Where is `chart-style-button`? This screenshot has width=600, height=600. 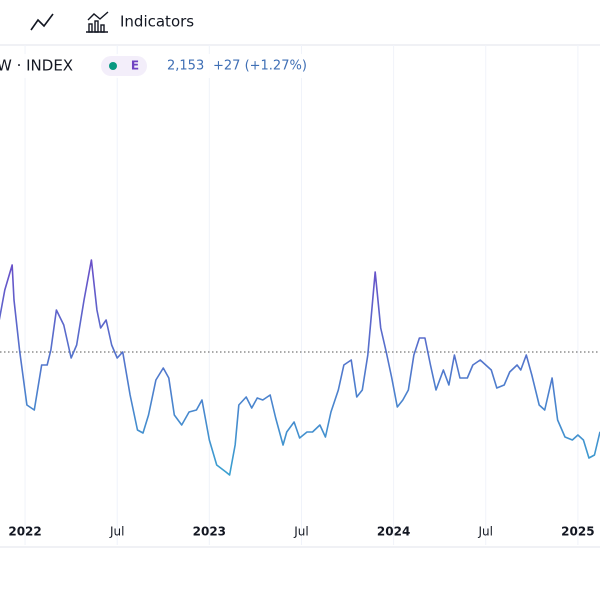 chart-style-button is located at coordinates (42, 22).